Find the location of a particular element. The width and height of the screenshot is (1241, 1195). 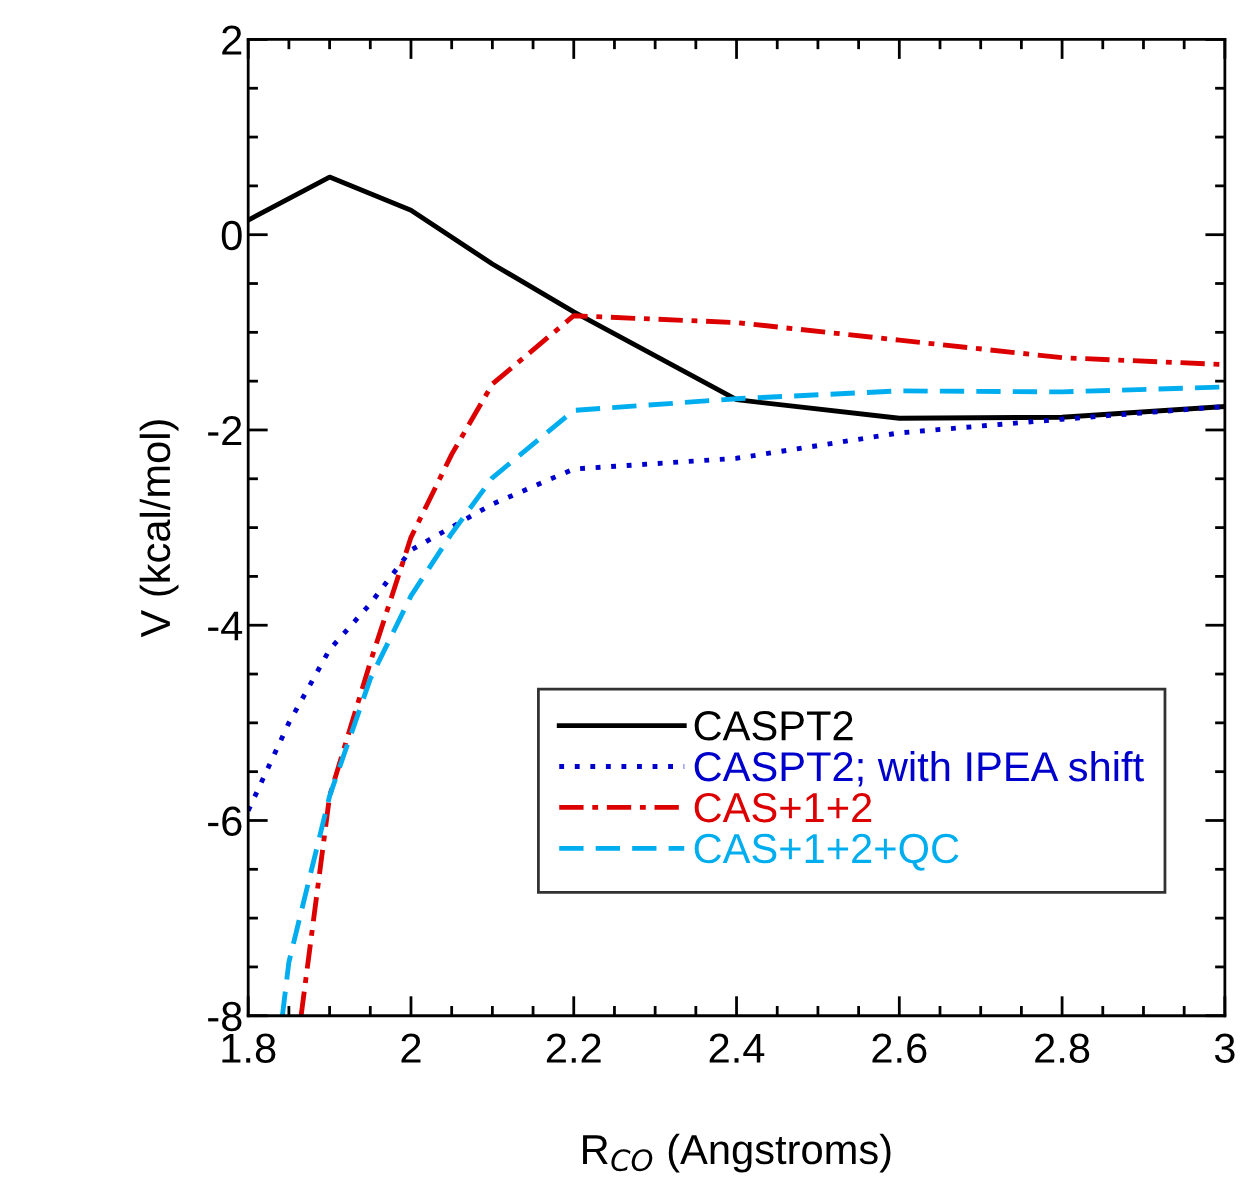

legend-label: CAS+1+2+QC is located at coordinates (826, 852).